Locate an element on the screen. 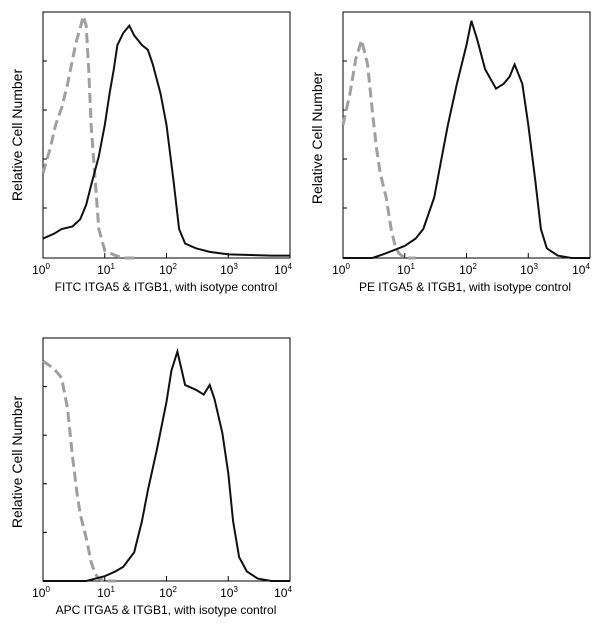  x-axis-label: APC ITGA5 & ITGB1, with isotype control is located at coordinates (166, 610).